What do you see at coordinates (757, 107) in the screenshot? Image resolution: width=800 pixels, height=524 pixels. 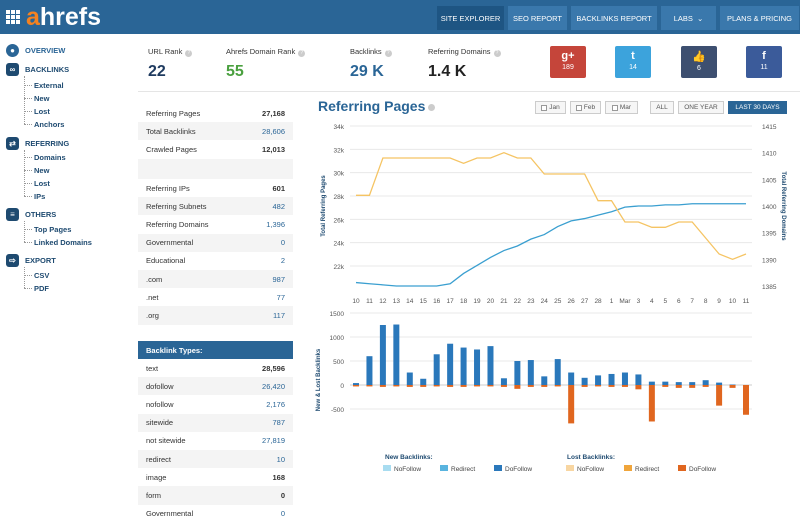 I see `filter-last-30-days: LAST 30 DAYS` at bounding box center [757, 107].